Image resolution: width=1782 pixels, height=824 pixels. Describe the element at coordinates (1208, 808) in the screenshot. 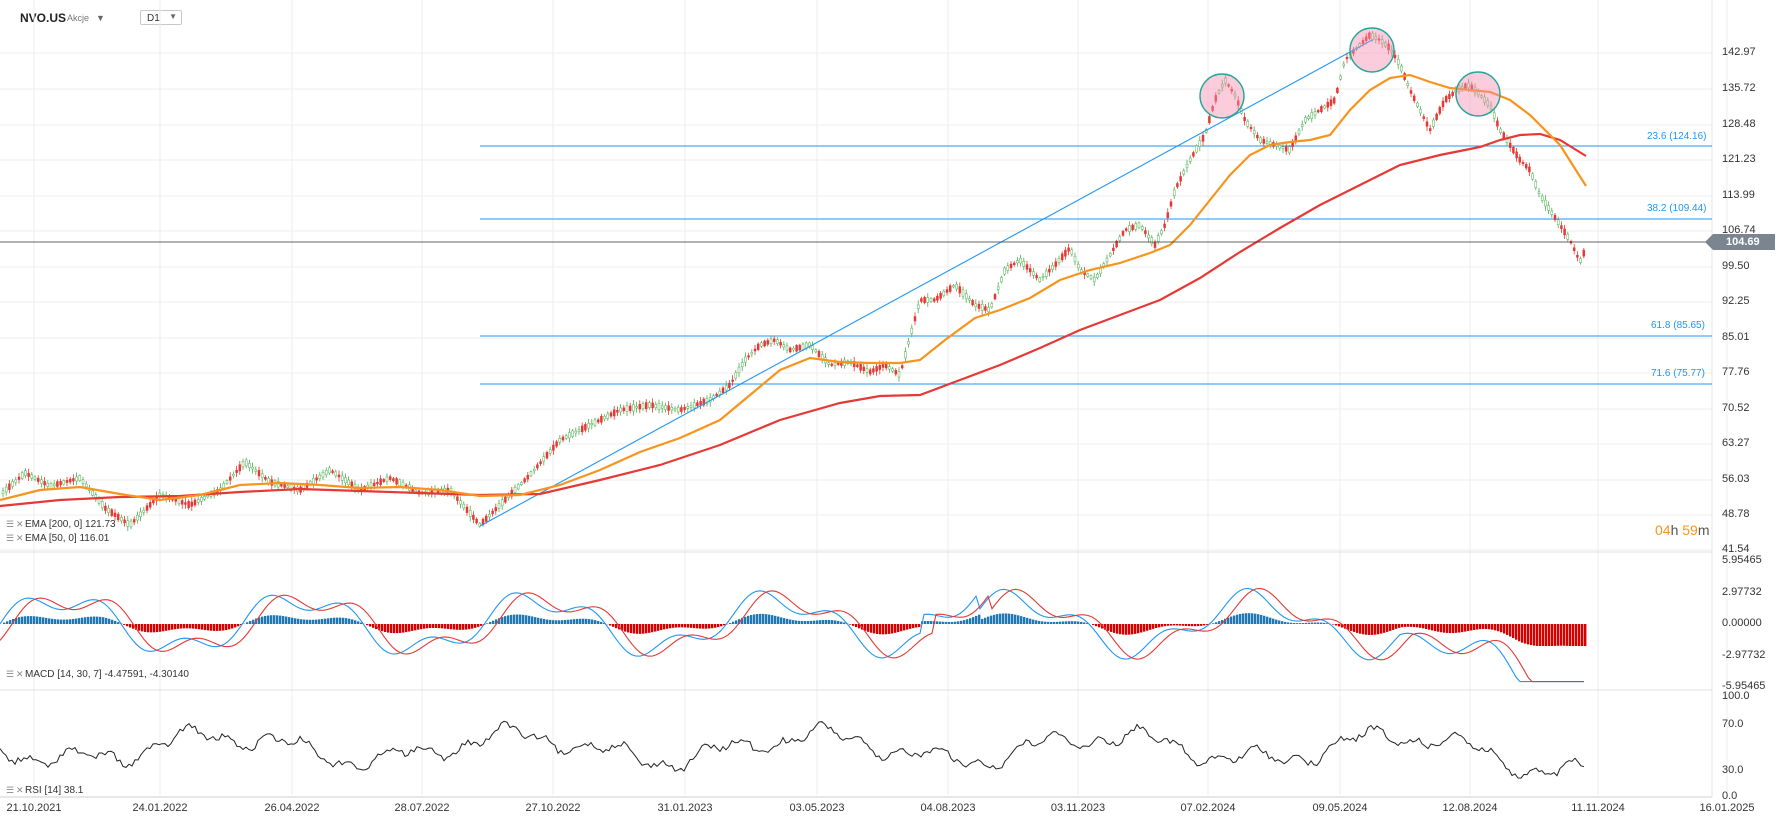

I see `date-axis-tick: 07.02.2024` at that location.